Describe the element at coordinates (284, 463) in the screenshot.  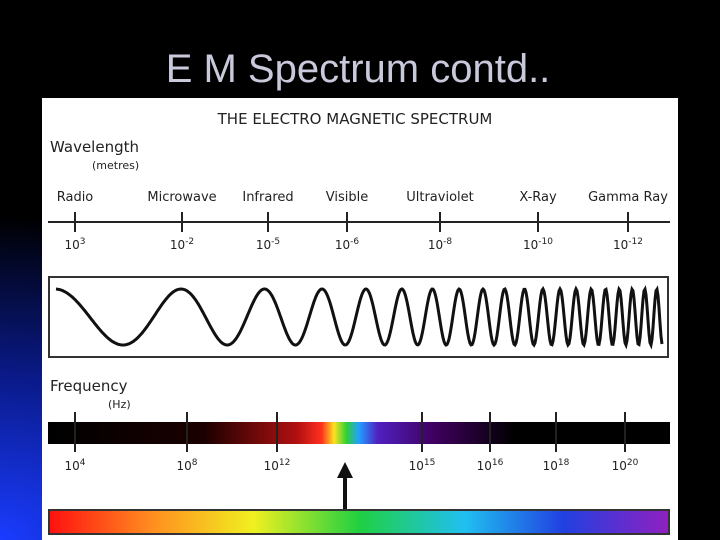
I see `power-exponent: 12` at that location.